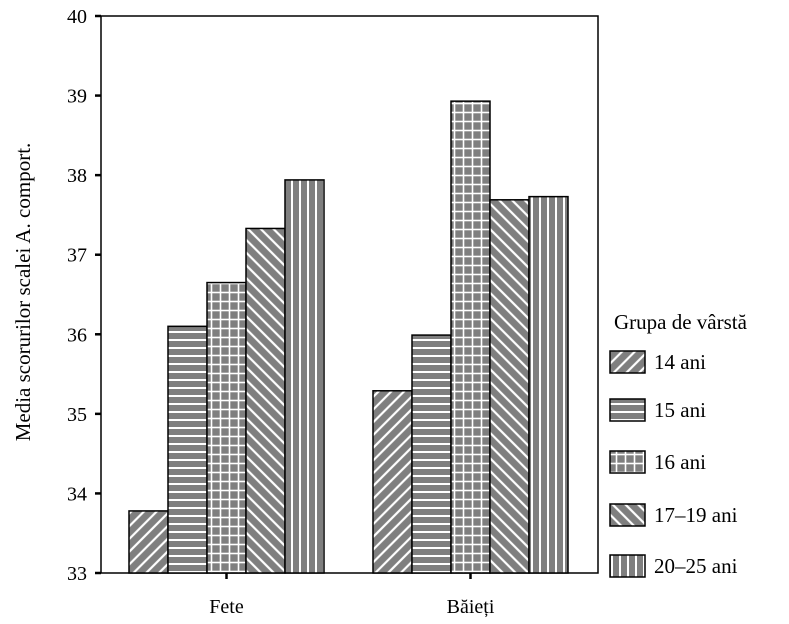  I want to click on legend-label: 15 ani, so click(680, 410).